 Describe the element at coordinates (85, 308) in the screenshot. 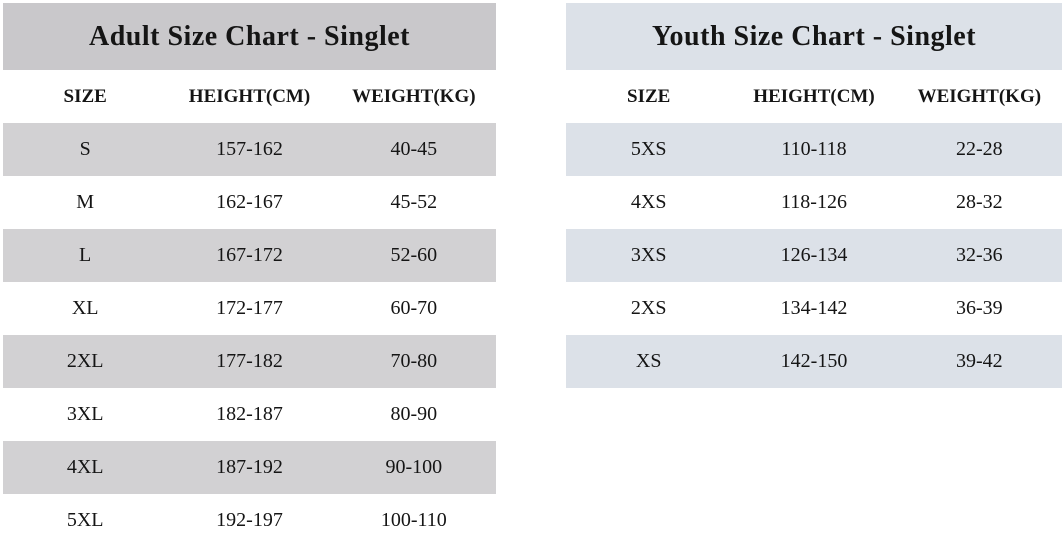

I see `size-cell: XL` at that location.